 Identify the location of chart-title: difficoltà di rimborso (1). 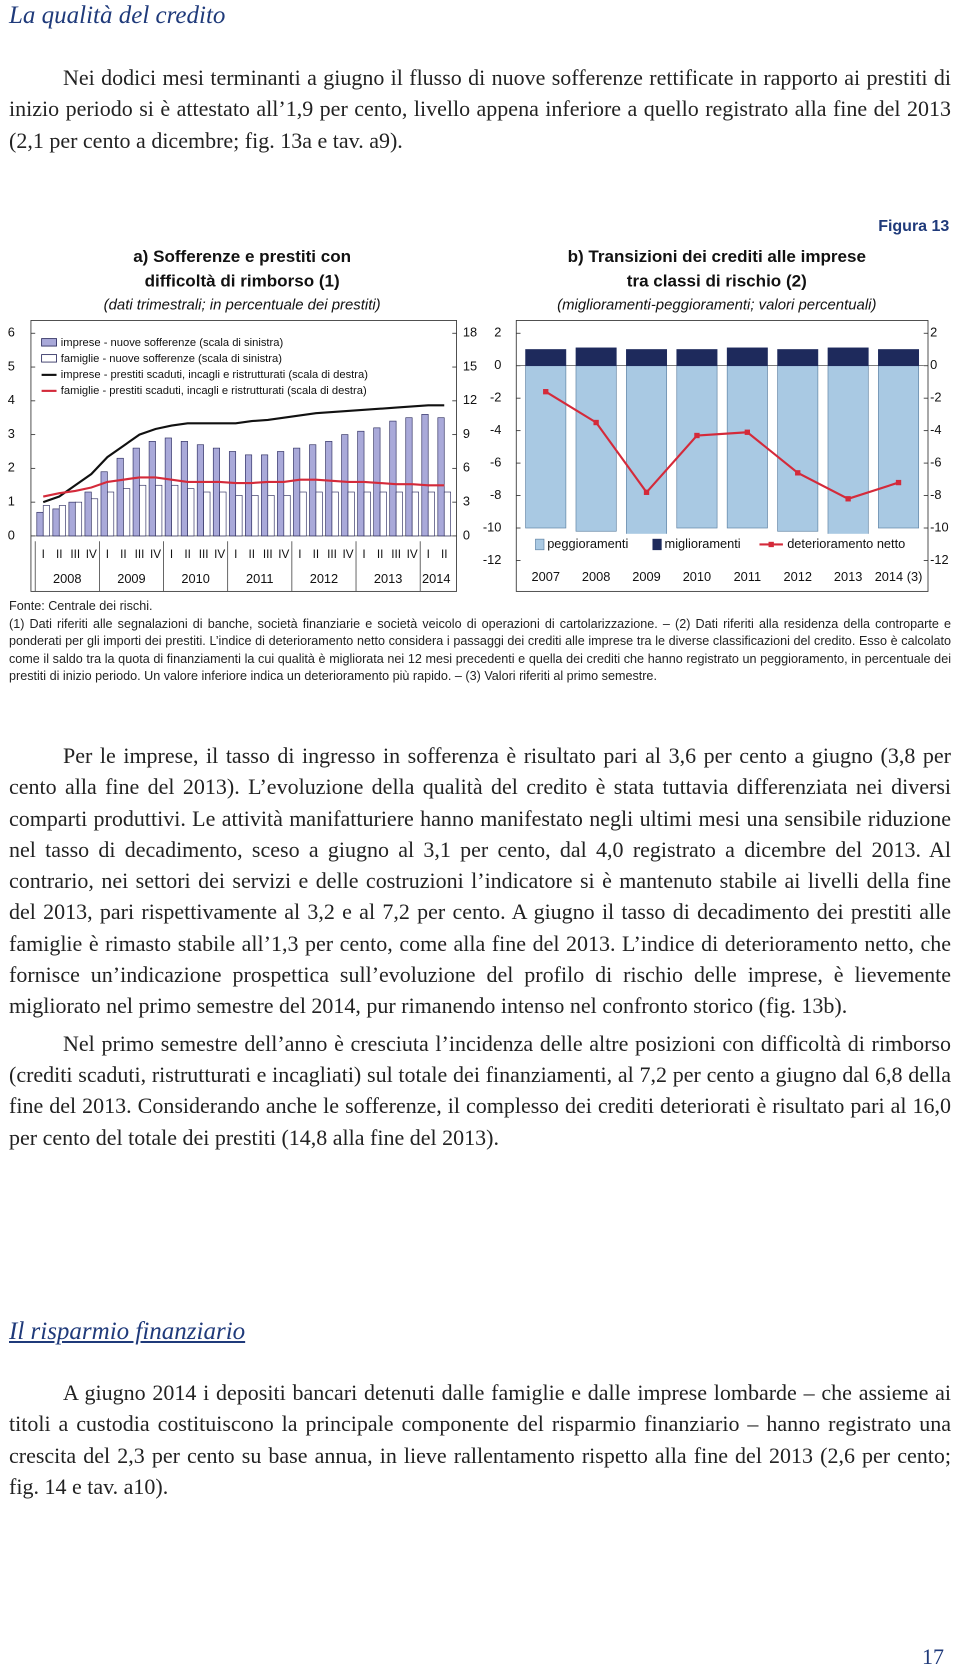
(242, 281).